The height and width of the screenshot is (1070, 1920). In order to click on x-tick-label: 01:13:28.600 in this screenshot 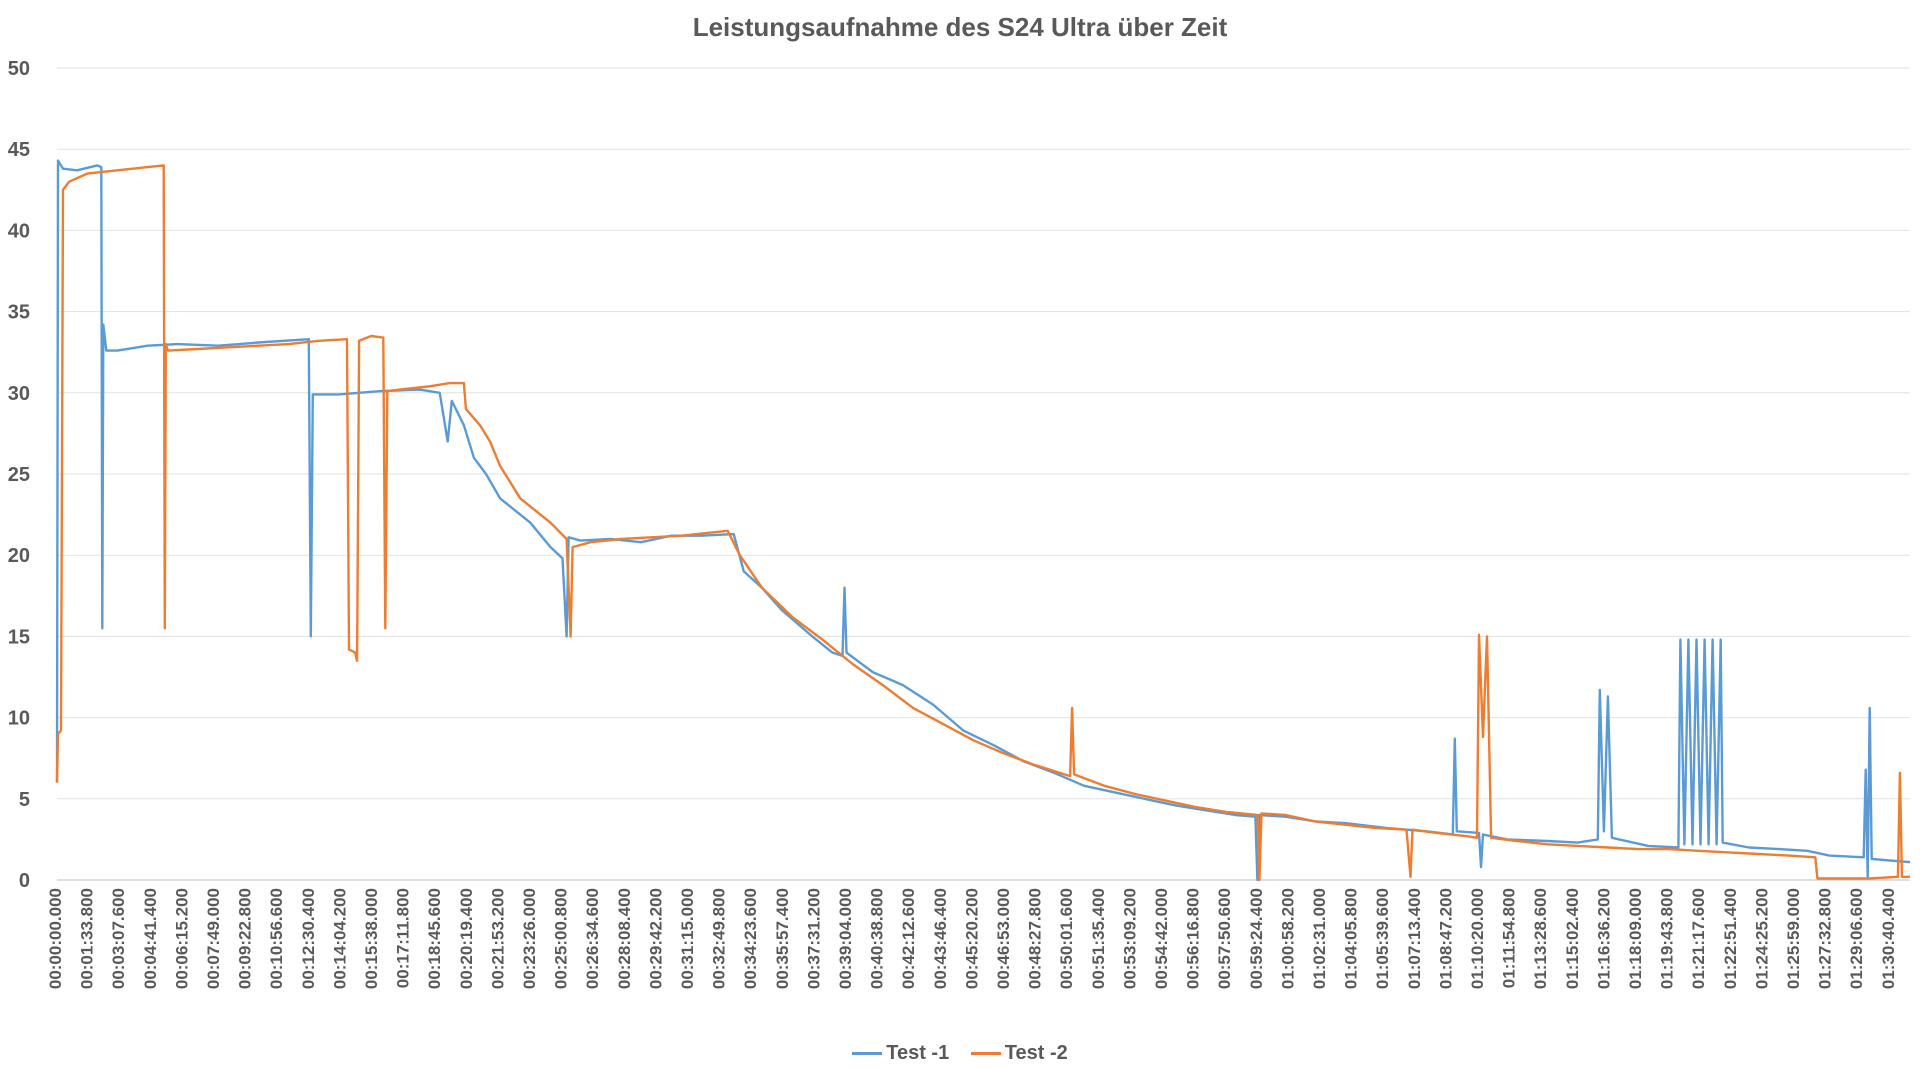, I will do `click(1540, 938)`.